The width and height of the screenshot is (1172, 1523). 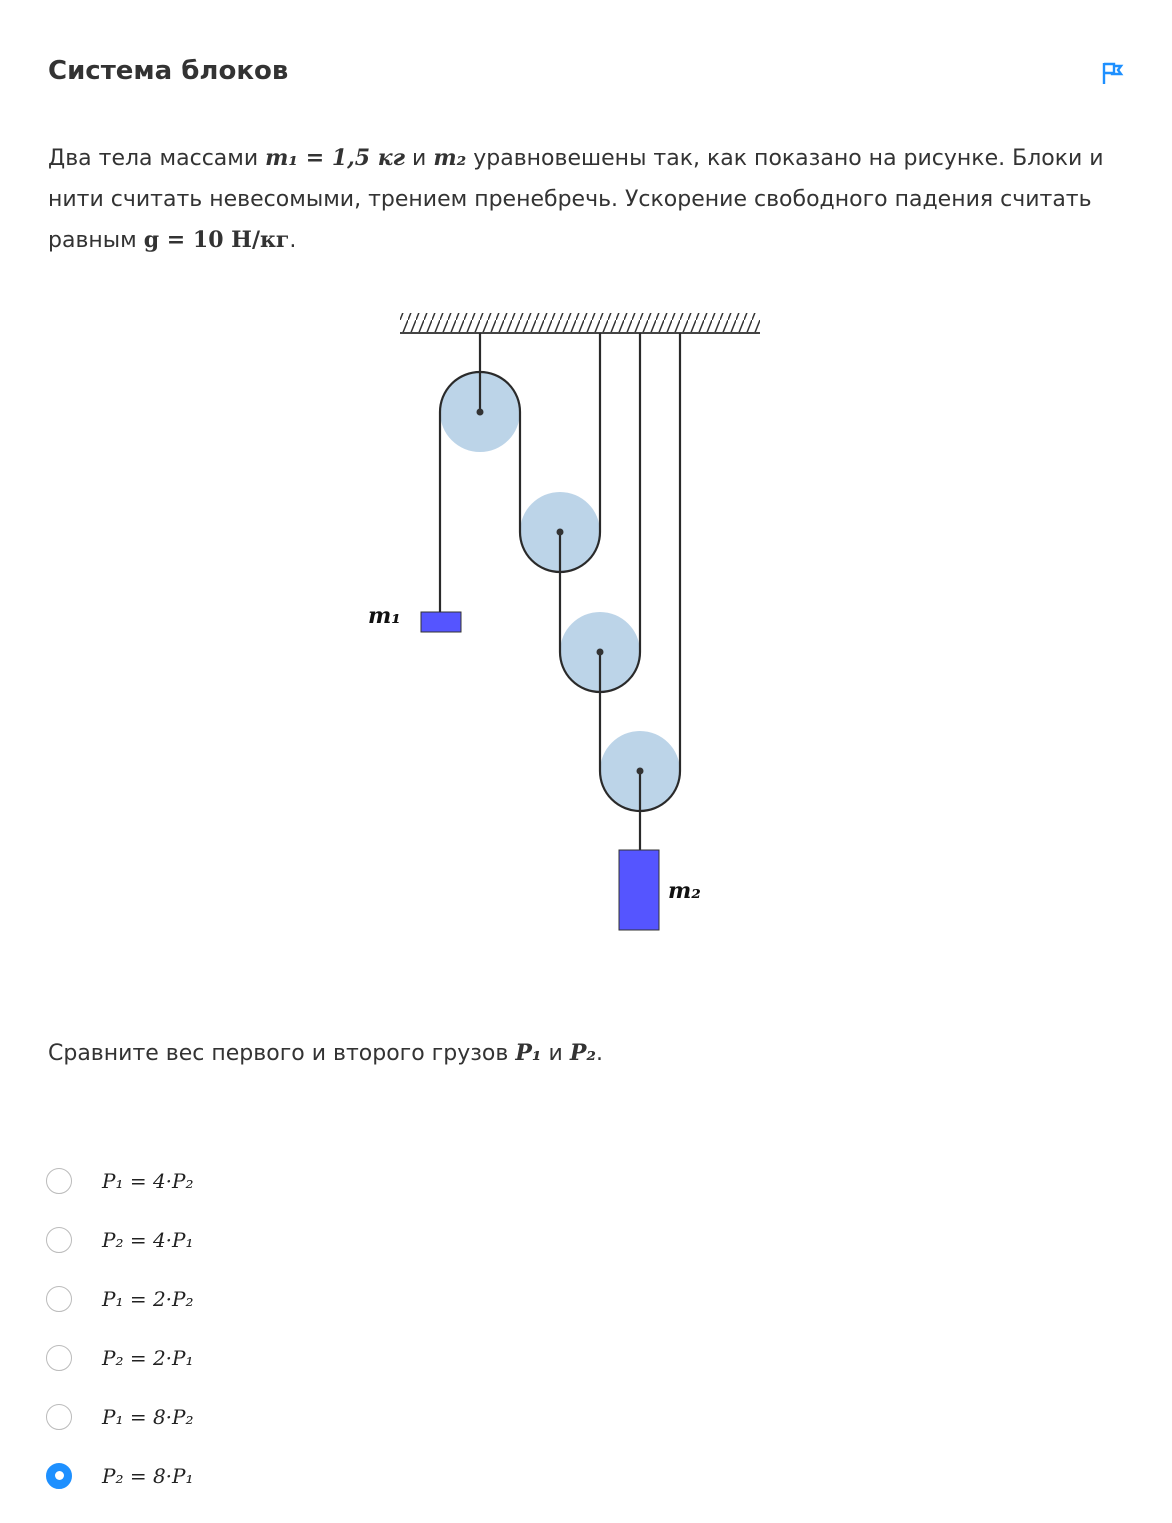 What do you see at coordinates (335, 158) in the screenshot?
I see `m1-value: m₁ = 1,5 кг` at bounding box center [335, 158].